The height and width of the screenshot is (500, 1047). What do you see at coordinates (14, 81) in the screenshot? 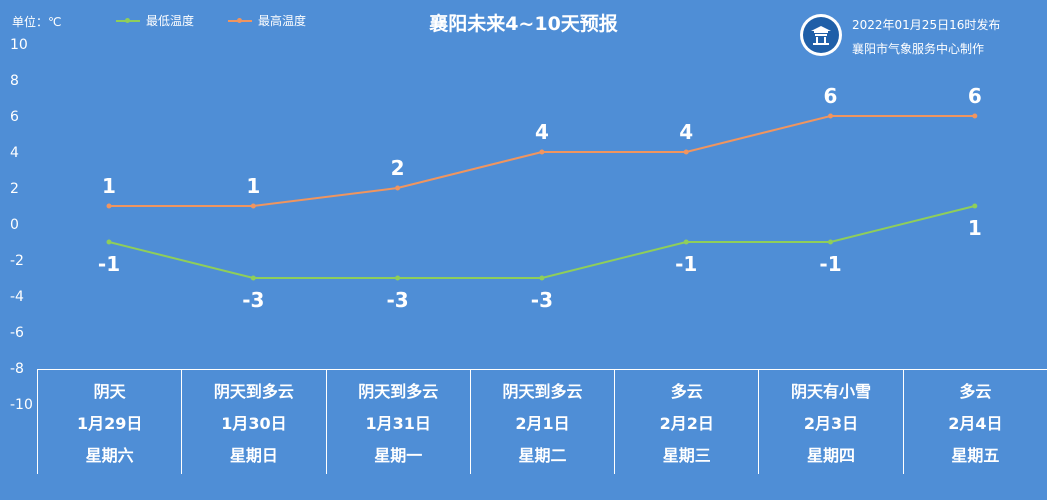
I see `y-tick-label: 8` at bounding box center [14, 81].